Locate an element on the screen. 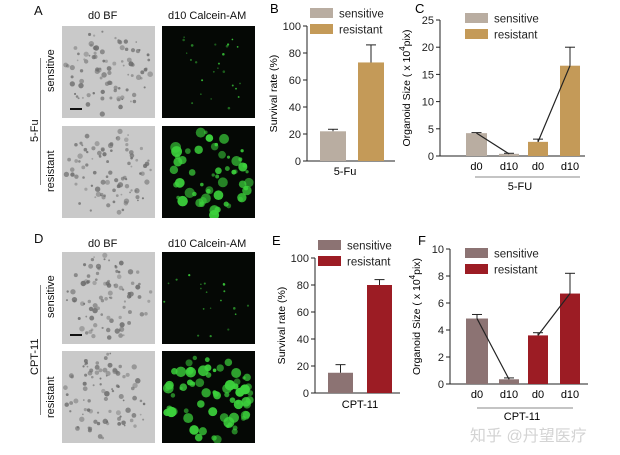 Image resolution: width=620 pixels, height=455 pixels. legend-label-resistant: resistant is located at coordinates (516, 36).